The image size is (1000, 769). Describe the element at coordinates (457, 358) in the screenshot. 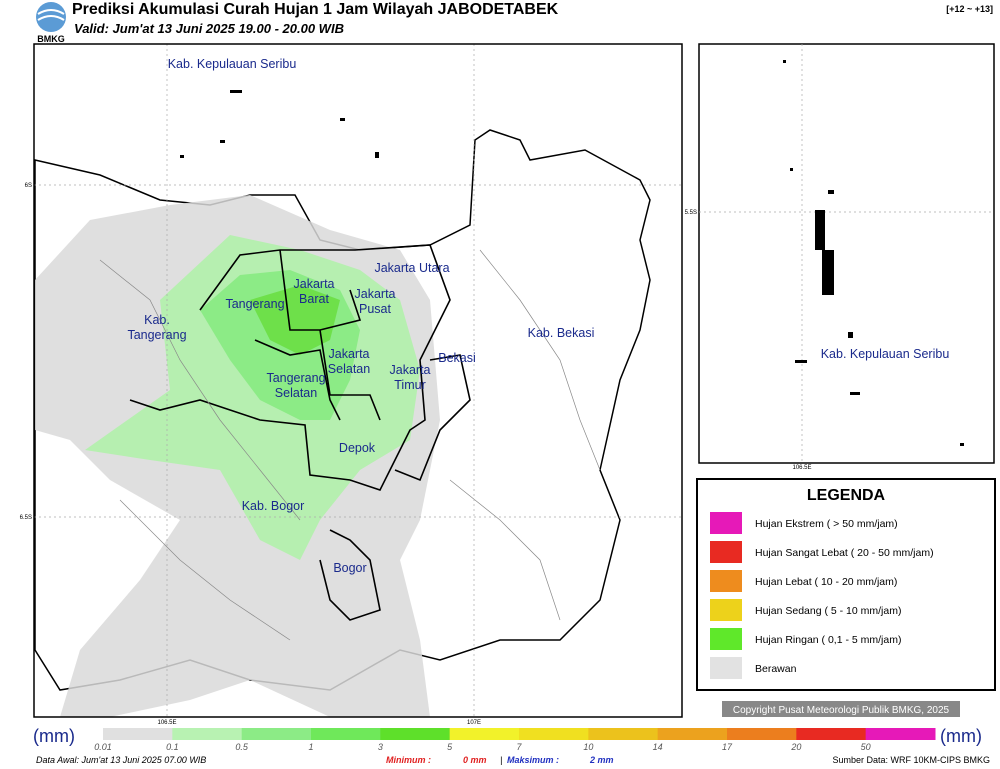

I see `region-label: Bekasi` at that location.